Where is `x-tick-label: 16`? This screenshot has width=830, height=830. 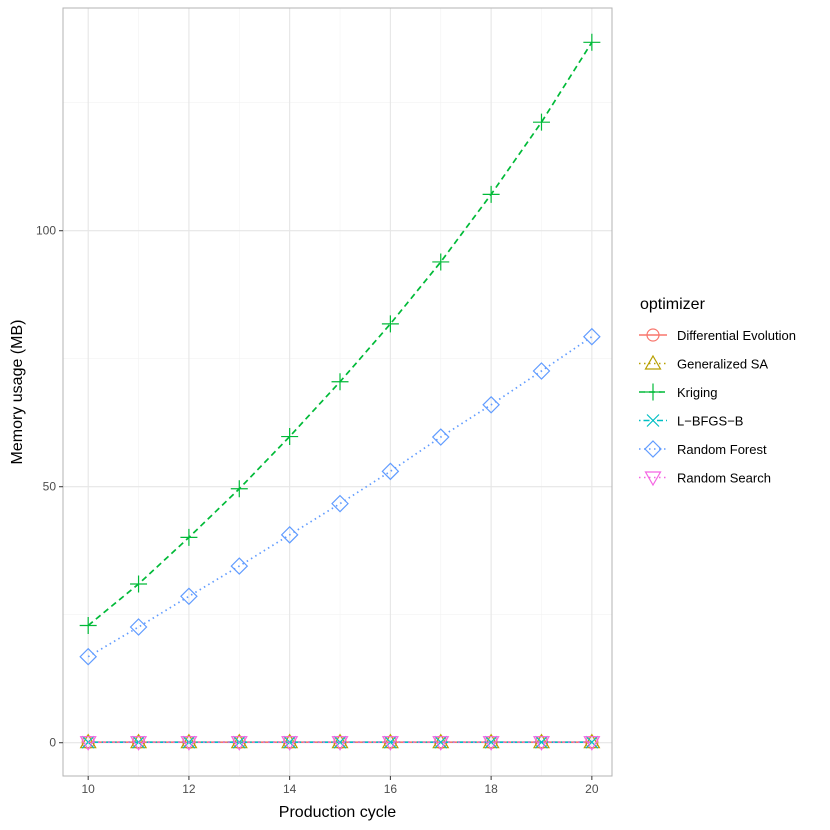
x-tick-label: 16 is located at coordinates (391, 789).